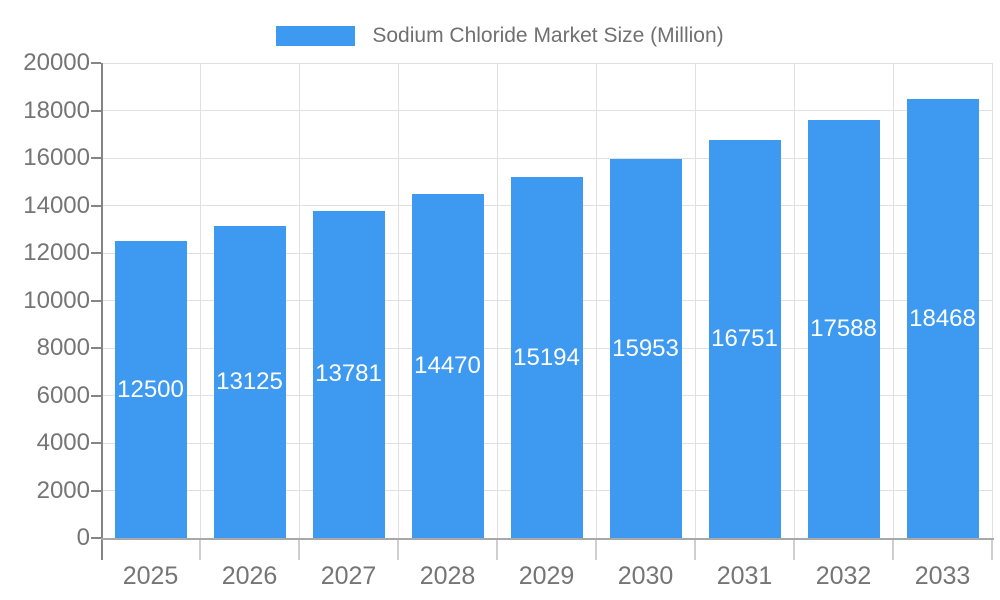 This screenshot has width=1000, height=600. I want to click on y-axis-label: 6000, so click(63, 395).